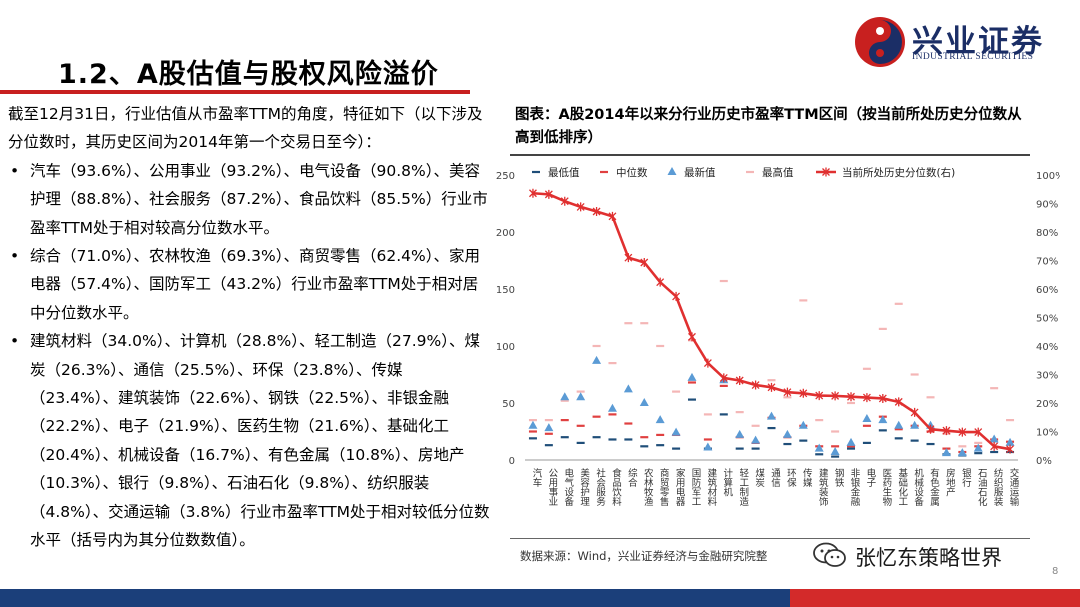  What do you see at coordinates (552, 487) in the screenshot?
I see `x-tick-label: 公用事业` at bounding box center [552, 487].